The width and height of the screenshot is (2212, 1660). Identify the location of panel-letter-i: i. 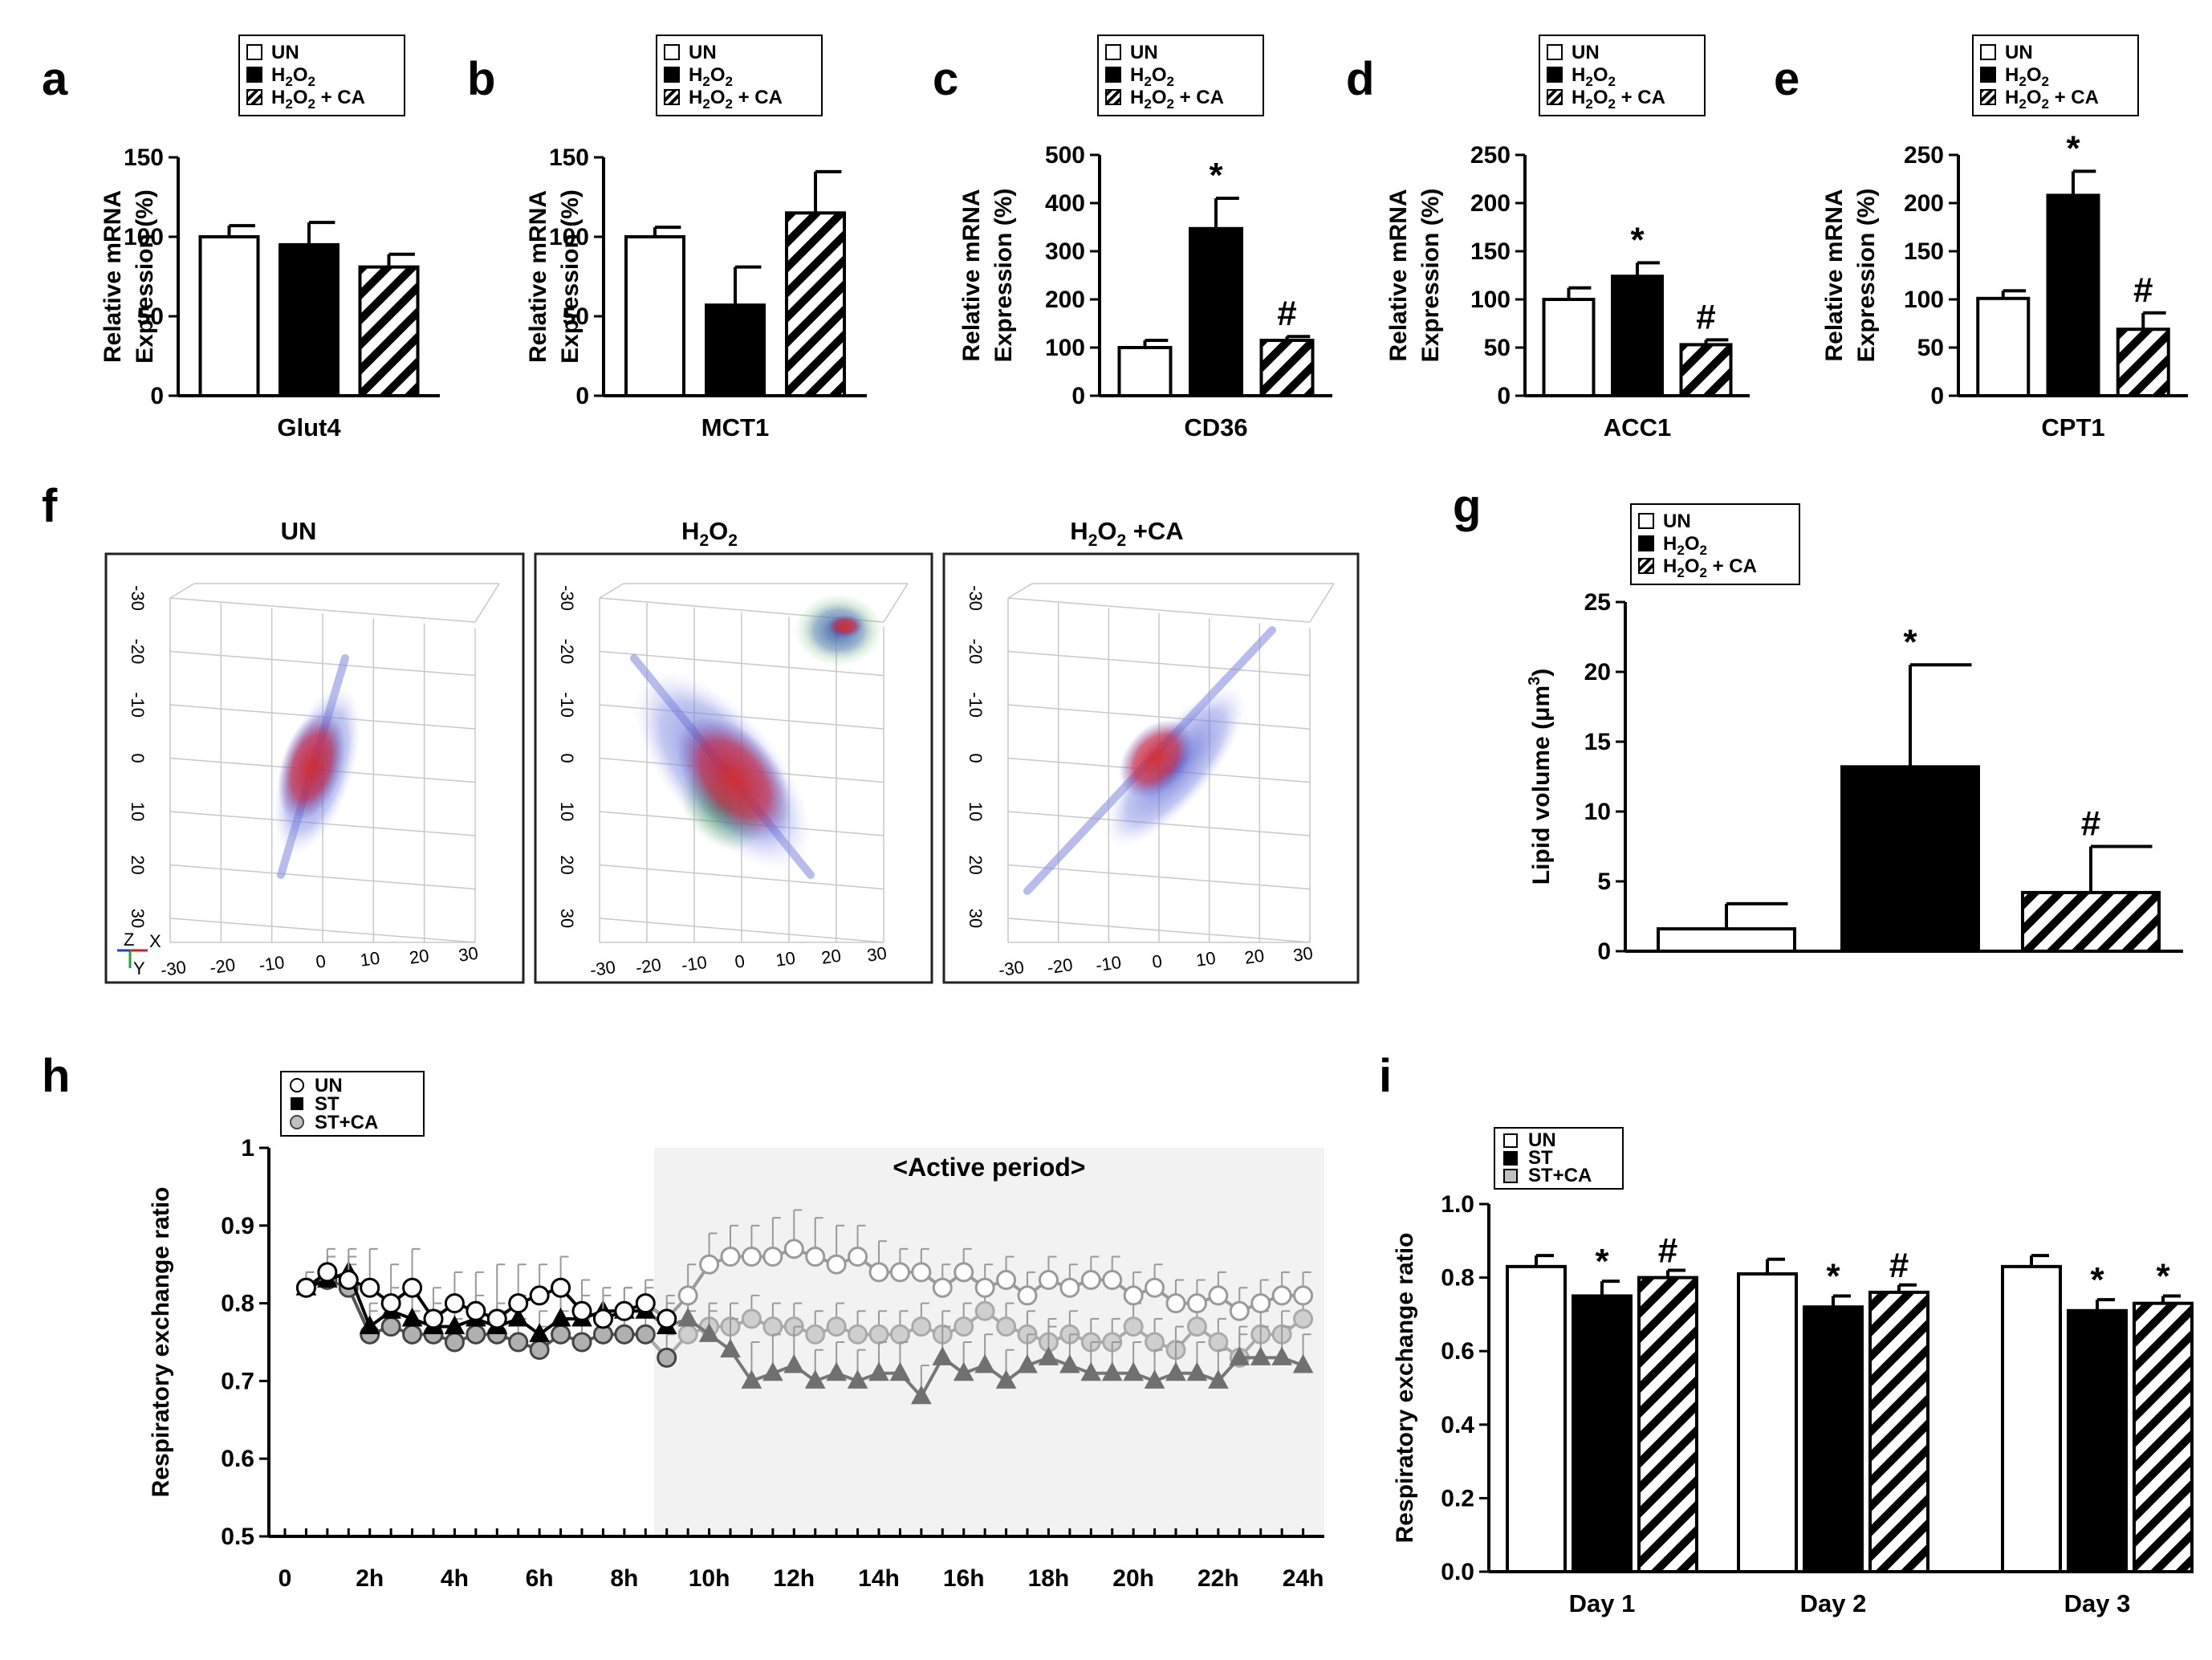
(1385, 1076).